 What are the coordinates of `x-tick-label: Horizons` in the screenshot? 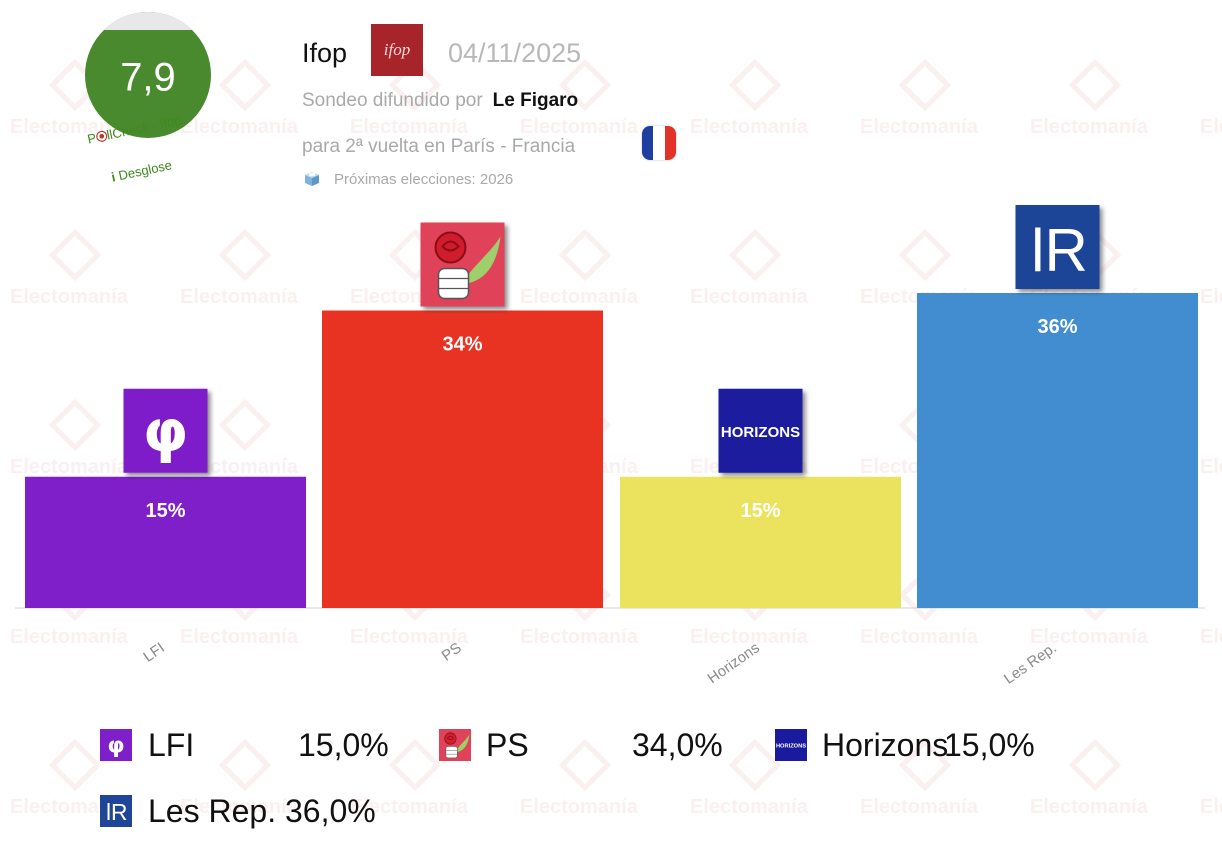 It's located at (734, 663).